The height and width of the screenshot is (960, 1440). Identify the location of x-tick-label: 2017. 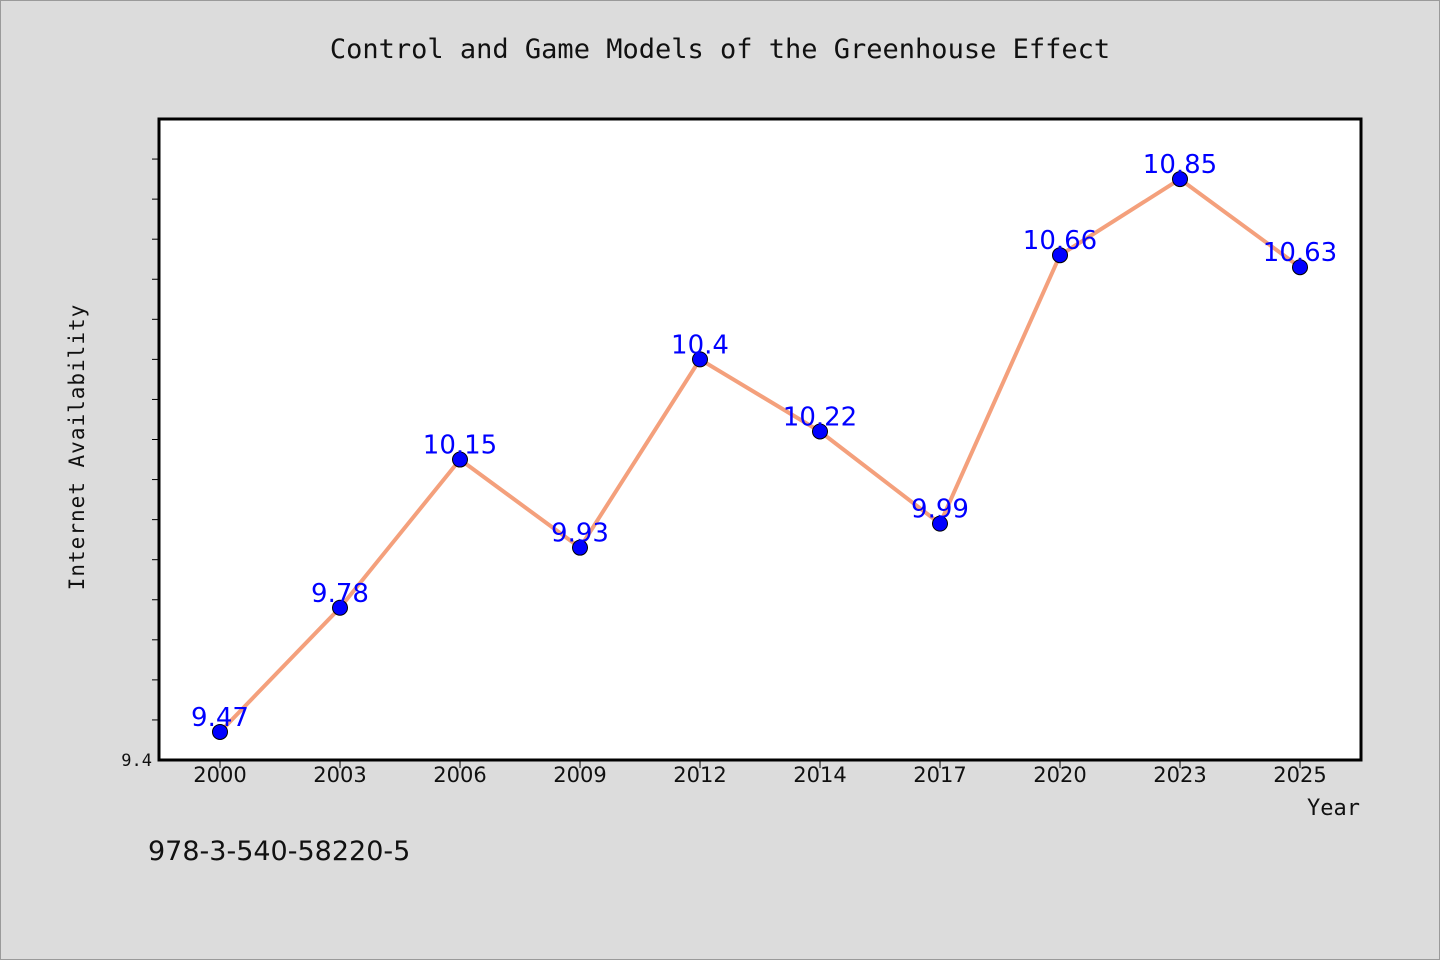
(939, 775).